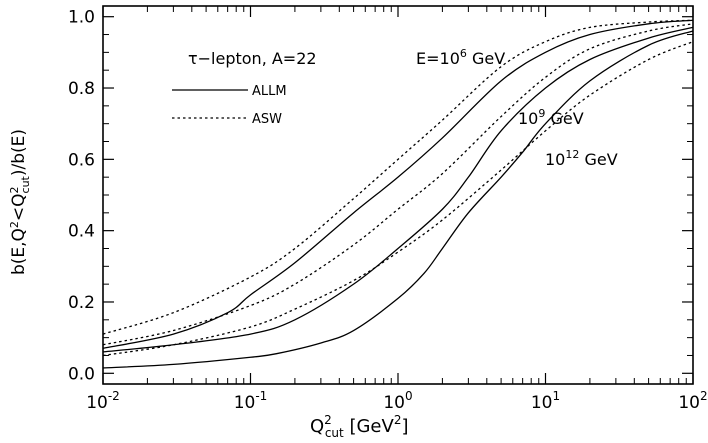  What do you see at coordinates (251, 401) in the screenshot?
I see `x-tick-label: 10⁻¹` at bounding box center [251, 401].